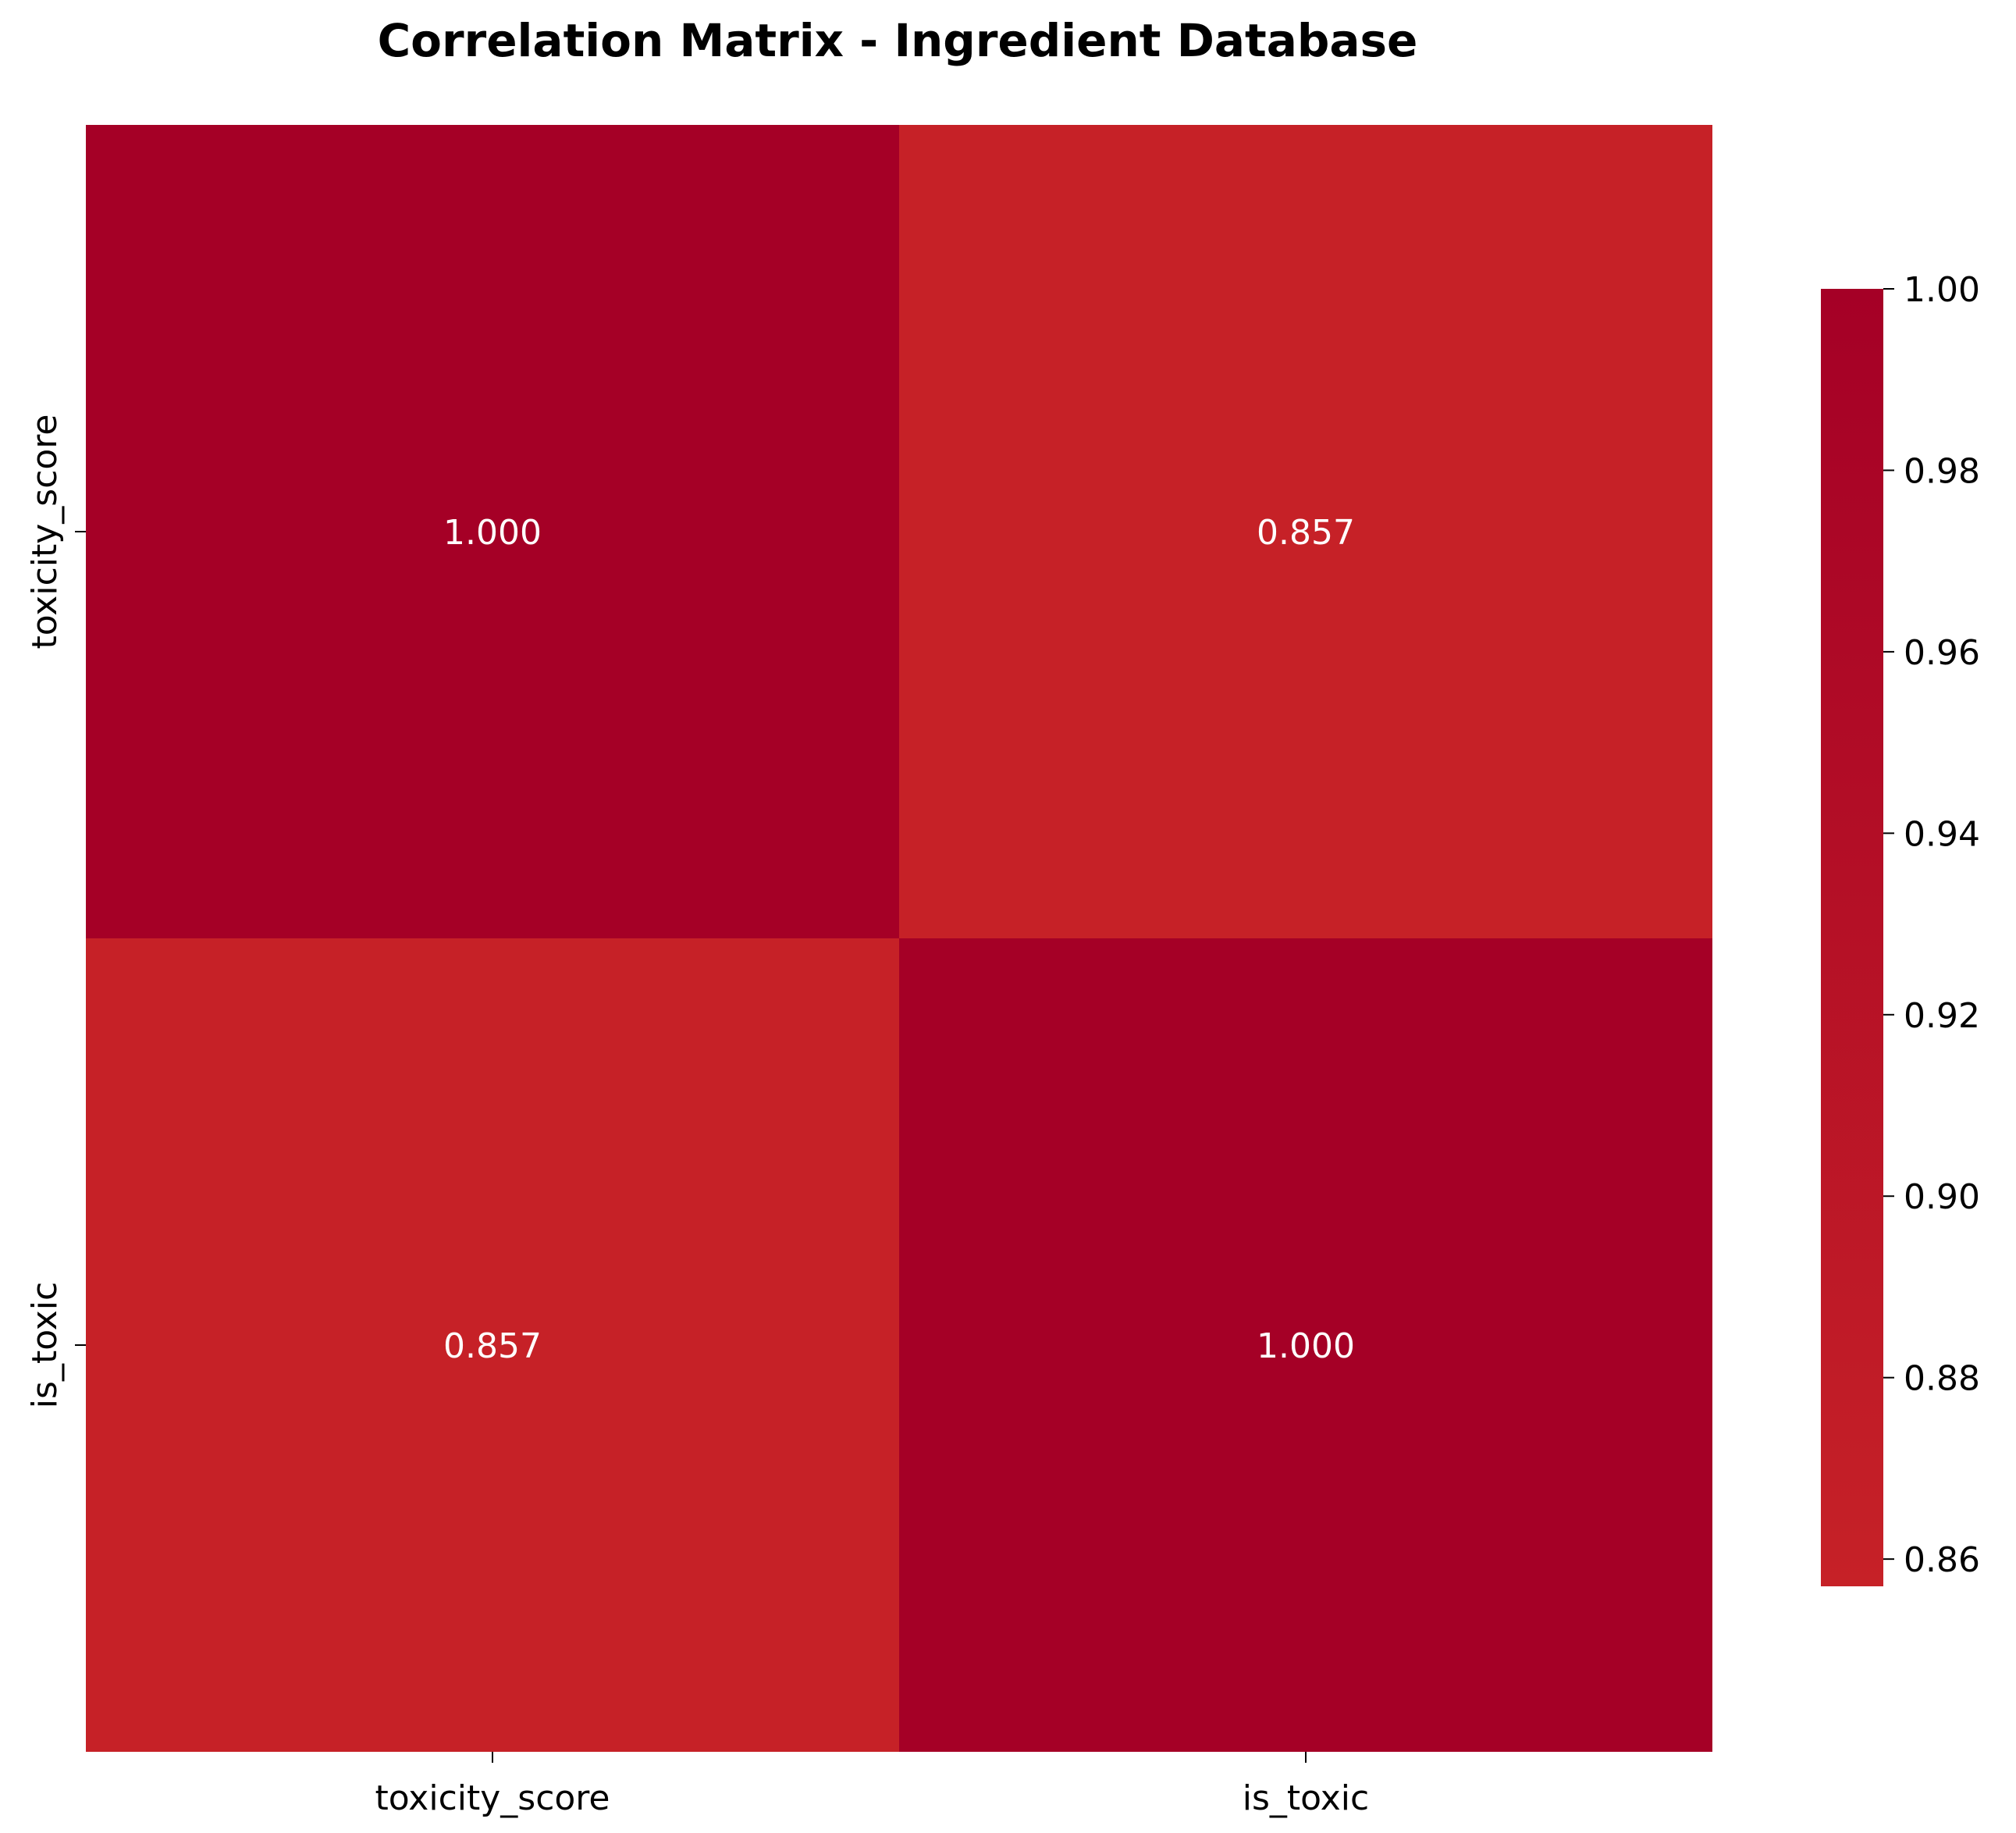 The image size is (2016, 1833). I want to click on colorbar-gradient, so click(1852, 938).